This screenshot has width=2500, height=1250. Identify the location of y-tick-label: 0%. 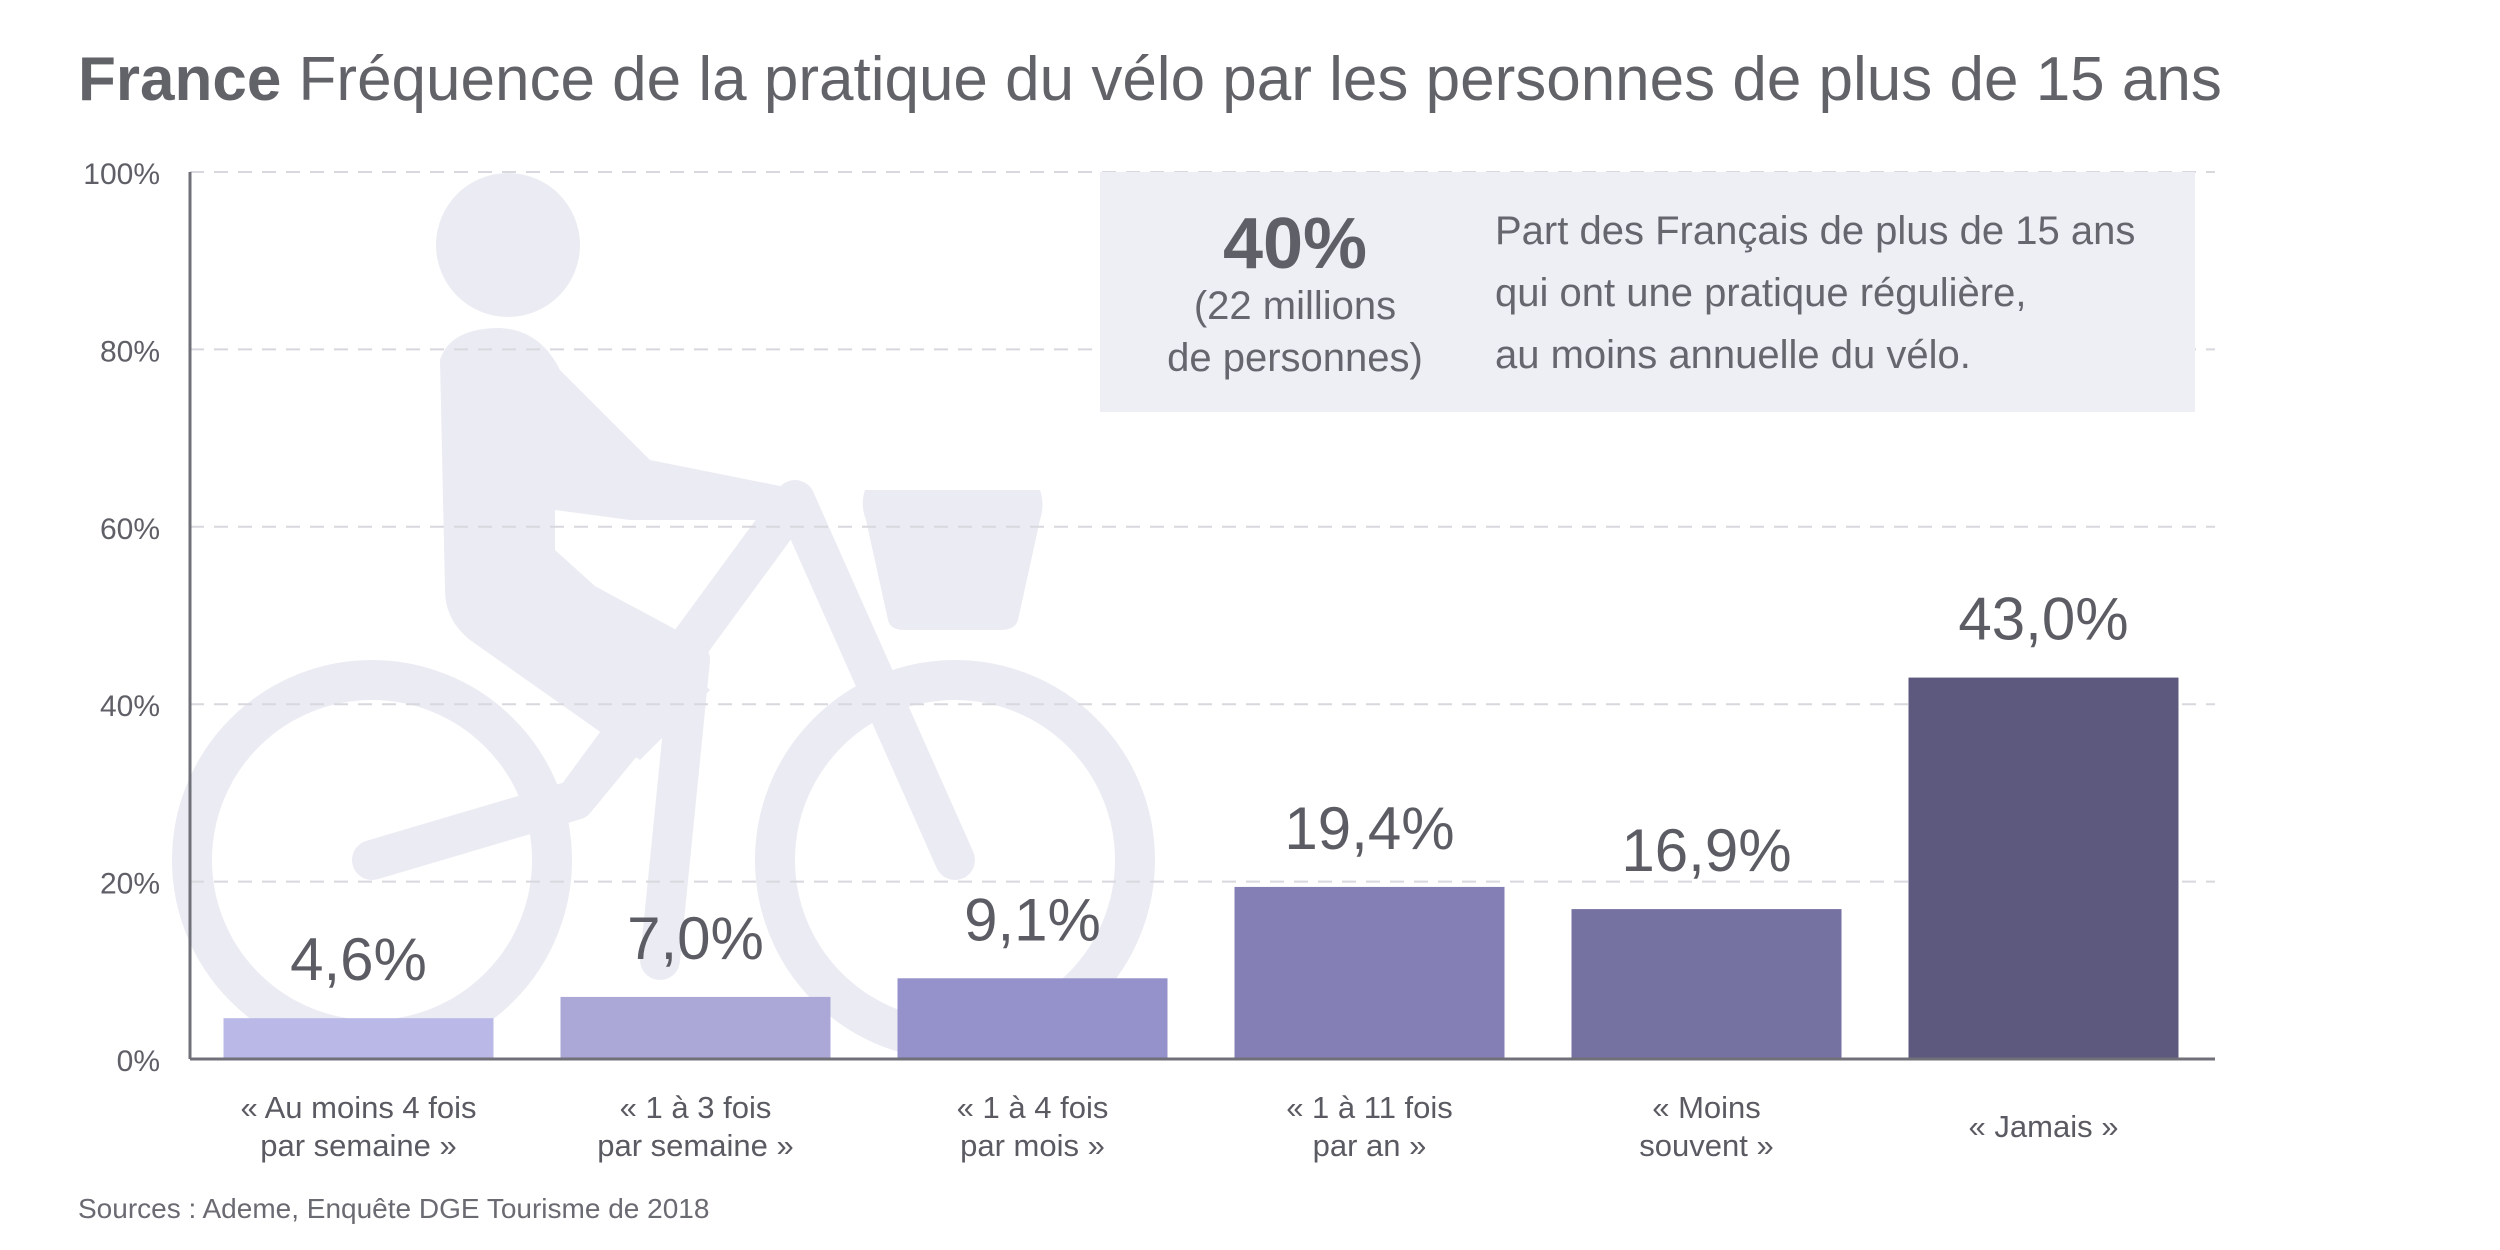
(138, 1061).